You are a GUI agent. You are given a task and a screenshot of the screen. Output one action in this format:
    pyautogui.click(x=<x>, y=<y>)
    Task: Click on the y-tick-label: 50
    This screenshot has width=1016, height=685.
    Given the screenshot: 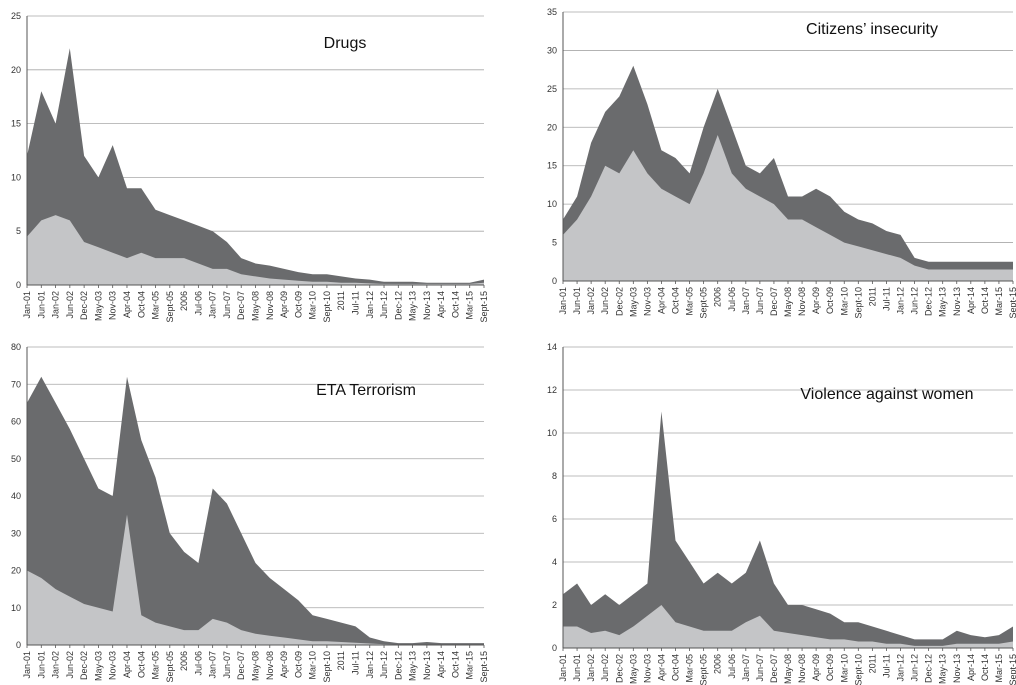 What is the action you would take?
    pyautogui.click(x=16, y=459)
    